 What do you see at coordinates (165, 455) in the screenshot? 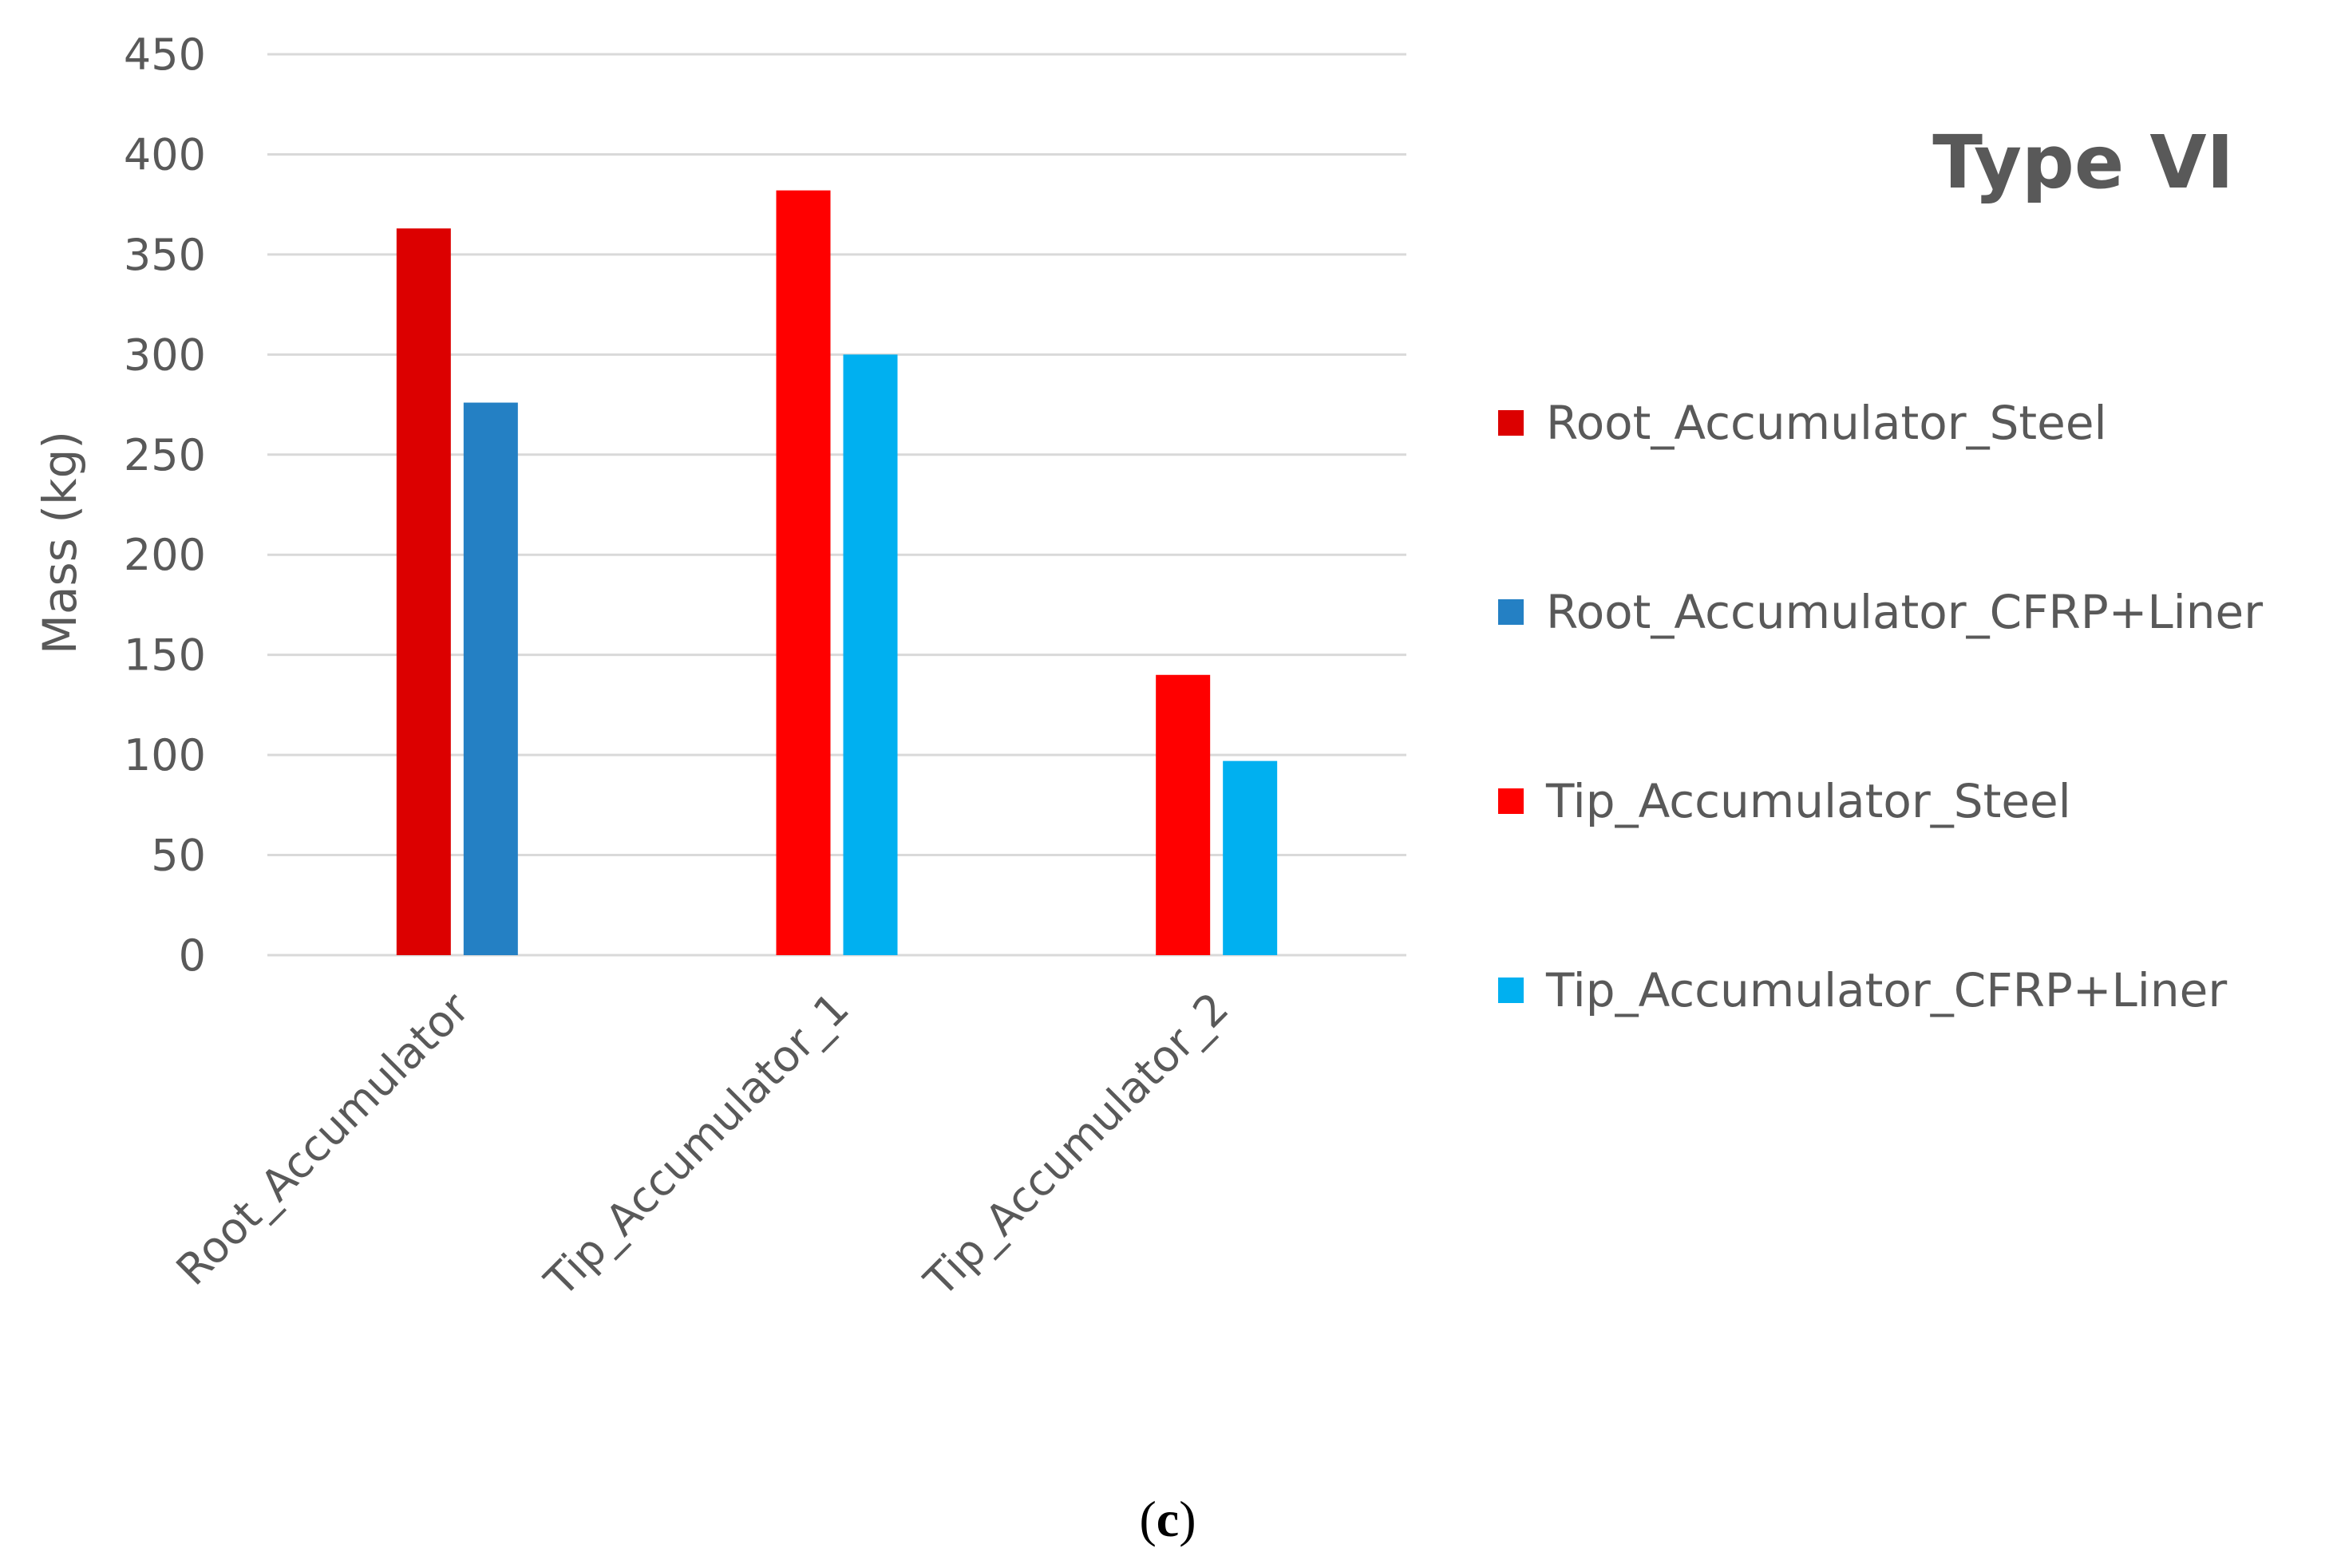
I see `y-tick-label: 250` at bounding box center [165, 455].